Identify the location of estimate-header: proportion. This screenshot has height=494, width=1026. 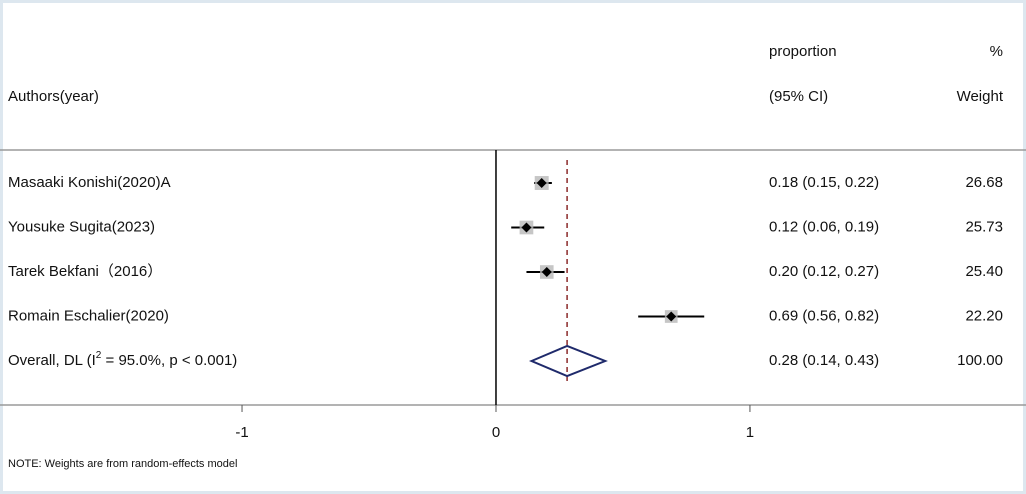
(803, 51).